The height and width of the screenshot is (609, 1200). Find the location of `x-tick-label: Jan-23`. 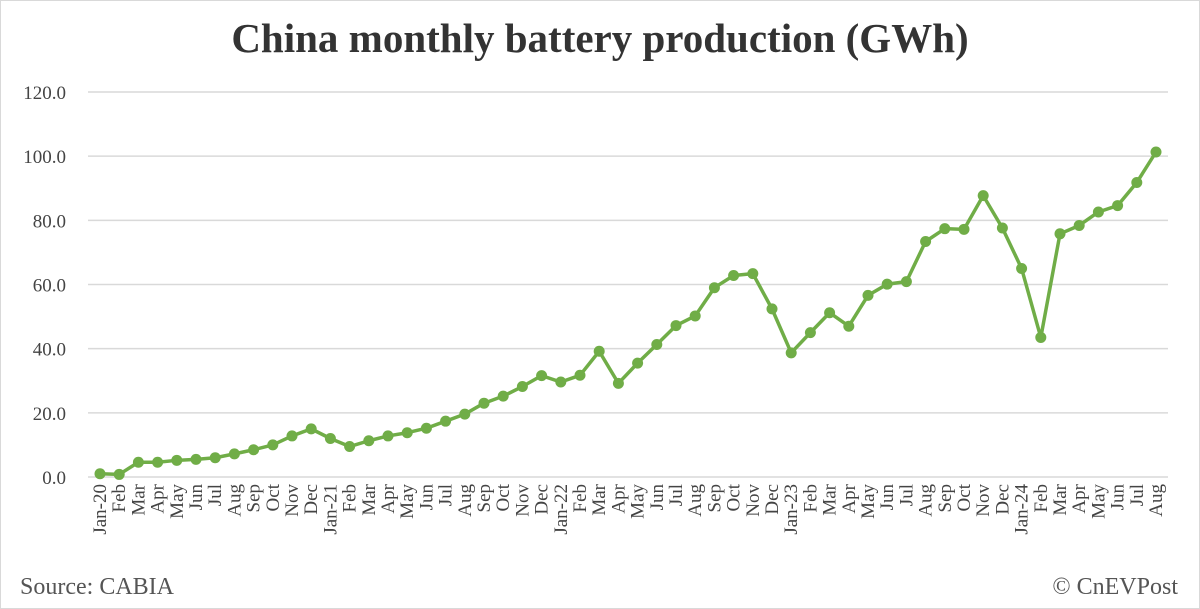

x-tick-label: Jan-23 is located at coordinates (791, 509).